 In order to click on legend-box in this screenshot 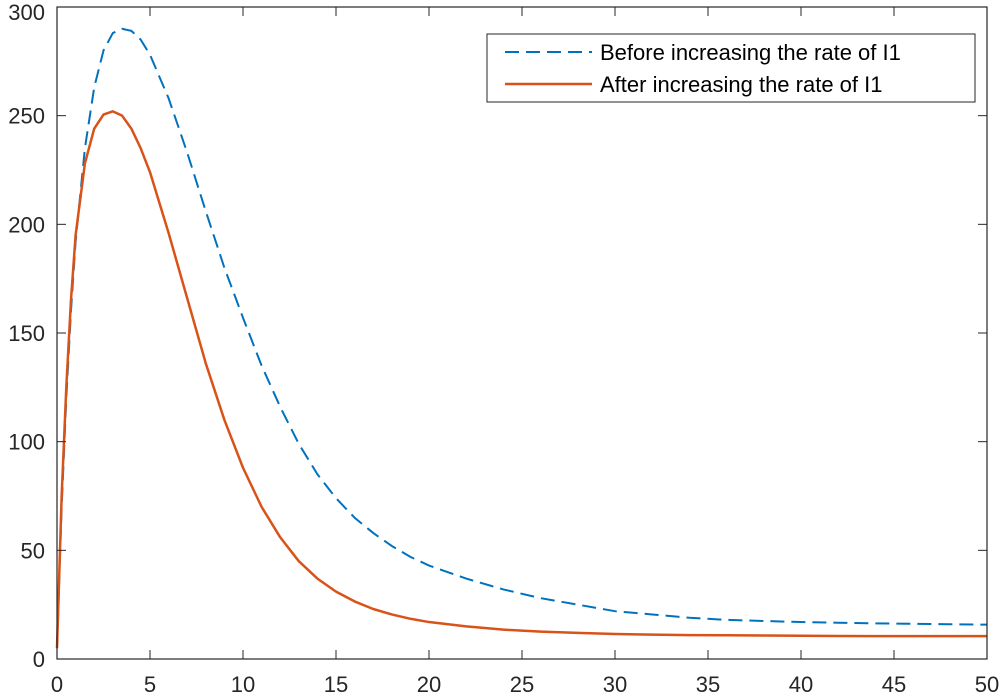, I will do `click(731, 68)`.